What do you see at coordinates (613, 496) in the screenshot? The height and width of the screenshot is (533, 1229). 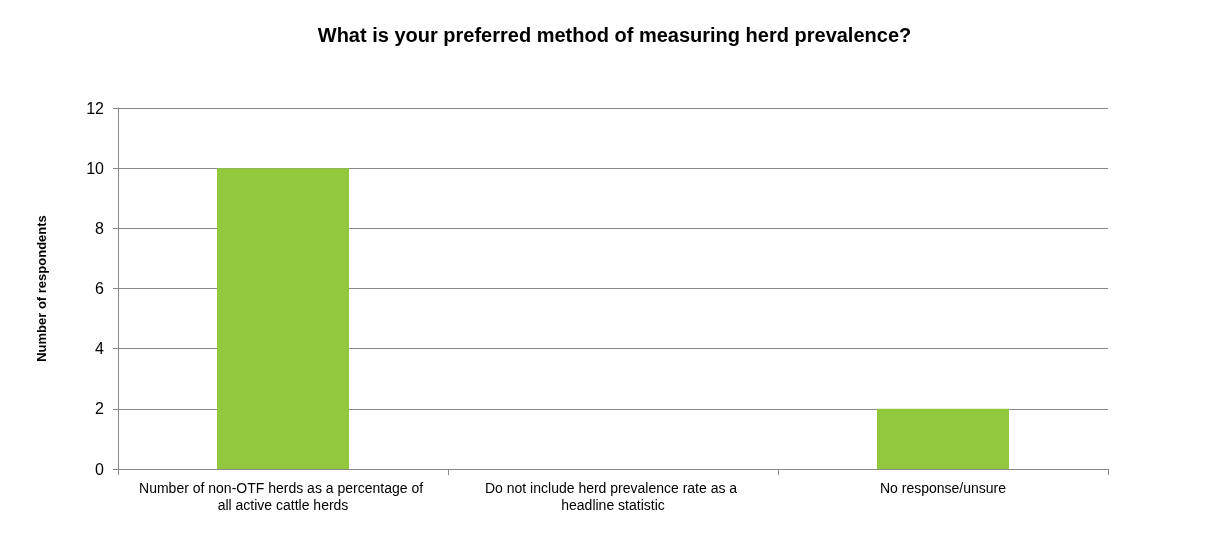 I see `x-tick-label: Do not include herd prevalence rate as a headline statistic` at bounding box center [613, 496].